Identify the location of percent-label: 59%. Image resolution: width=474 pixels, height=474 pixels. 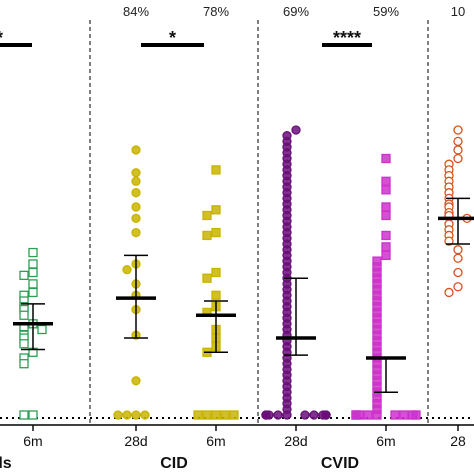
(386, 11).